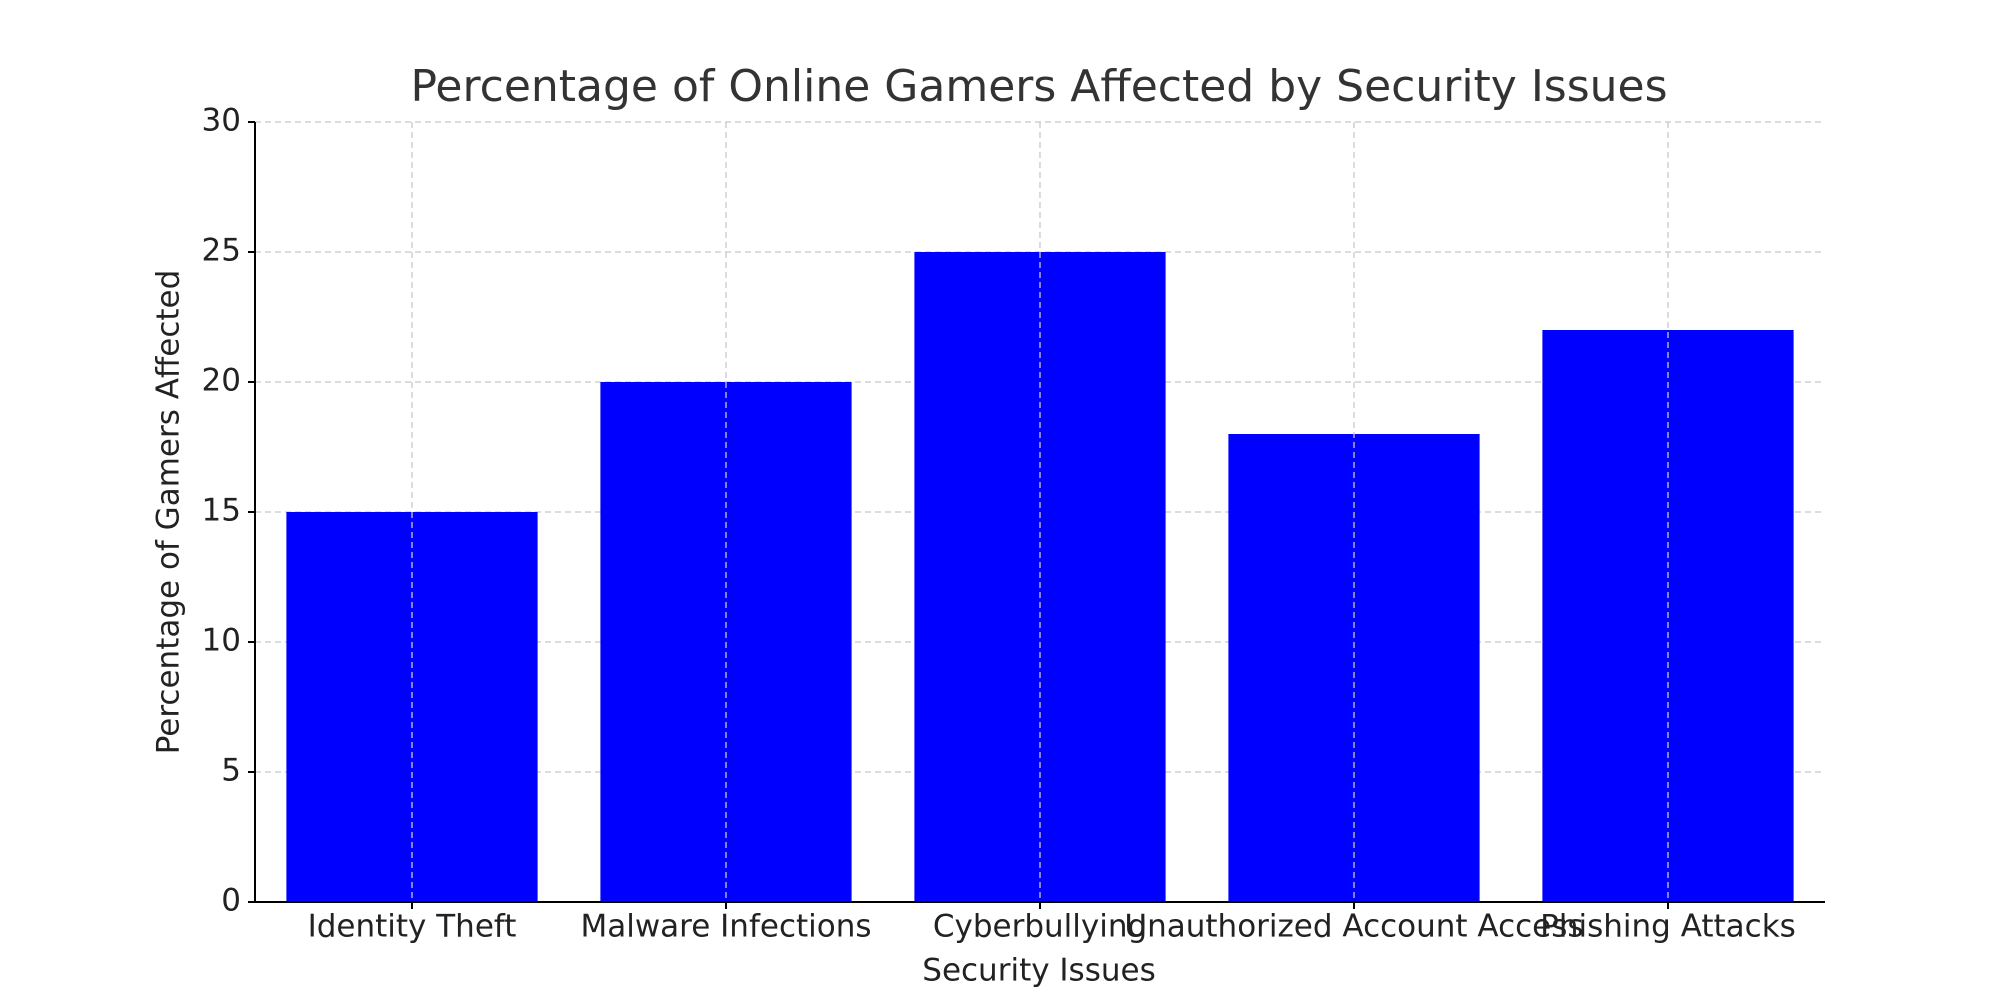 The height and width of the screenshot is (1000, 2000). I want to click on y-tick-label: 25, so click(221, 251).